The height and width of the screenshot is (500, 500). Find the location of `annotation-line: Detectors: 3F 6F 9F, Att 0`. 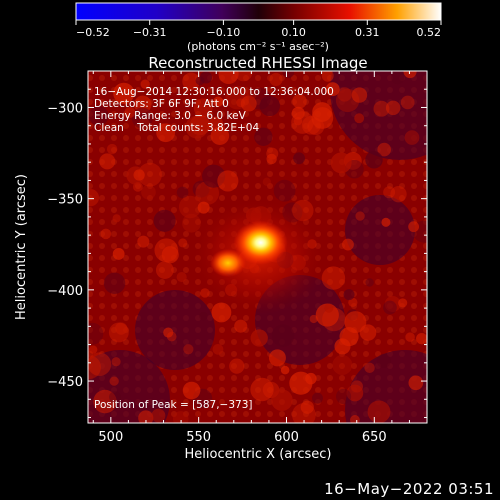

annotation-line: Detectors: 3F 6F 9F, Att 0 is located at coordinates (161, 104).